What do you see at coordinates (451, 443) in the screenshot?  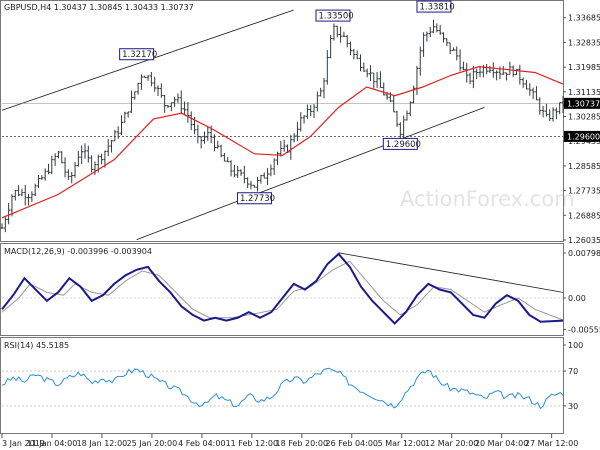 I see `x-axis-tick-label: 12 Mar 20:00` at bounding box center [451, 443].